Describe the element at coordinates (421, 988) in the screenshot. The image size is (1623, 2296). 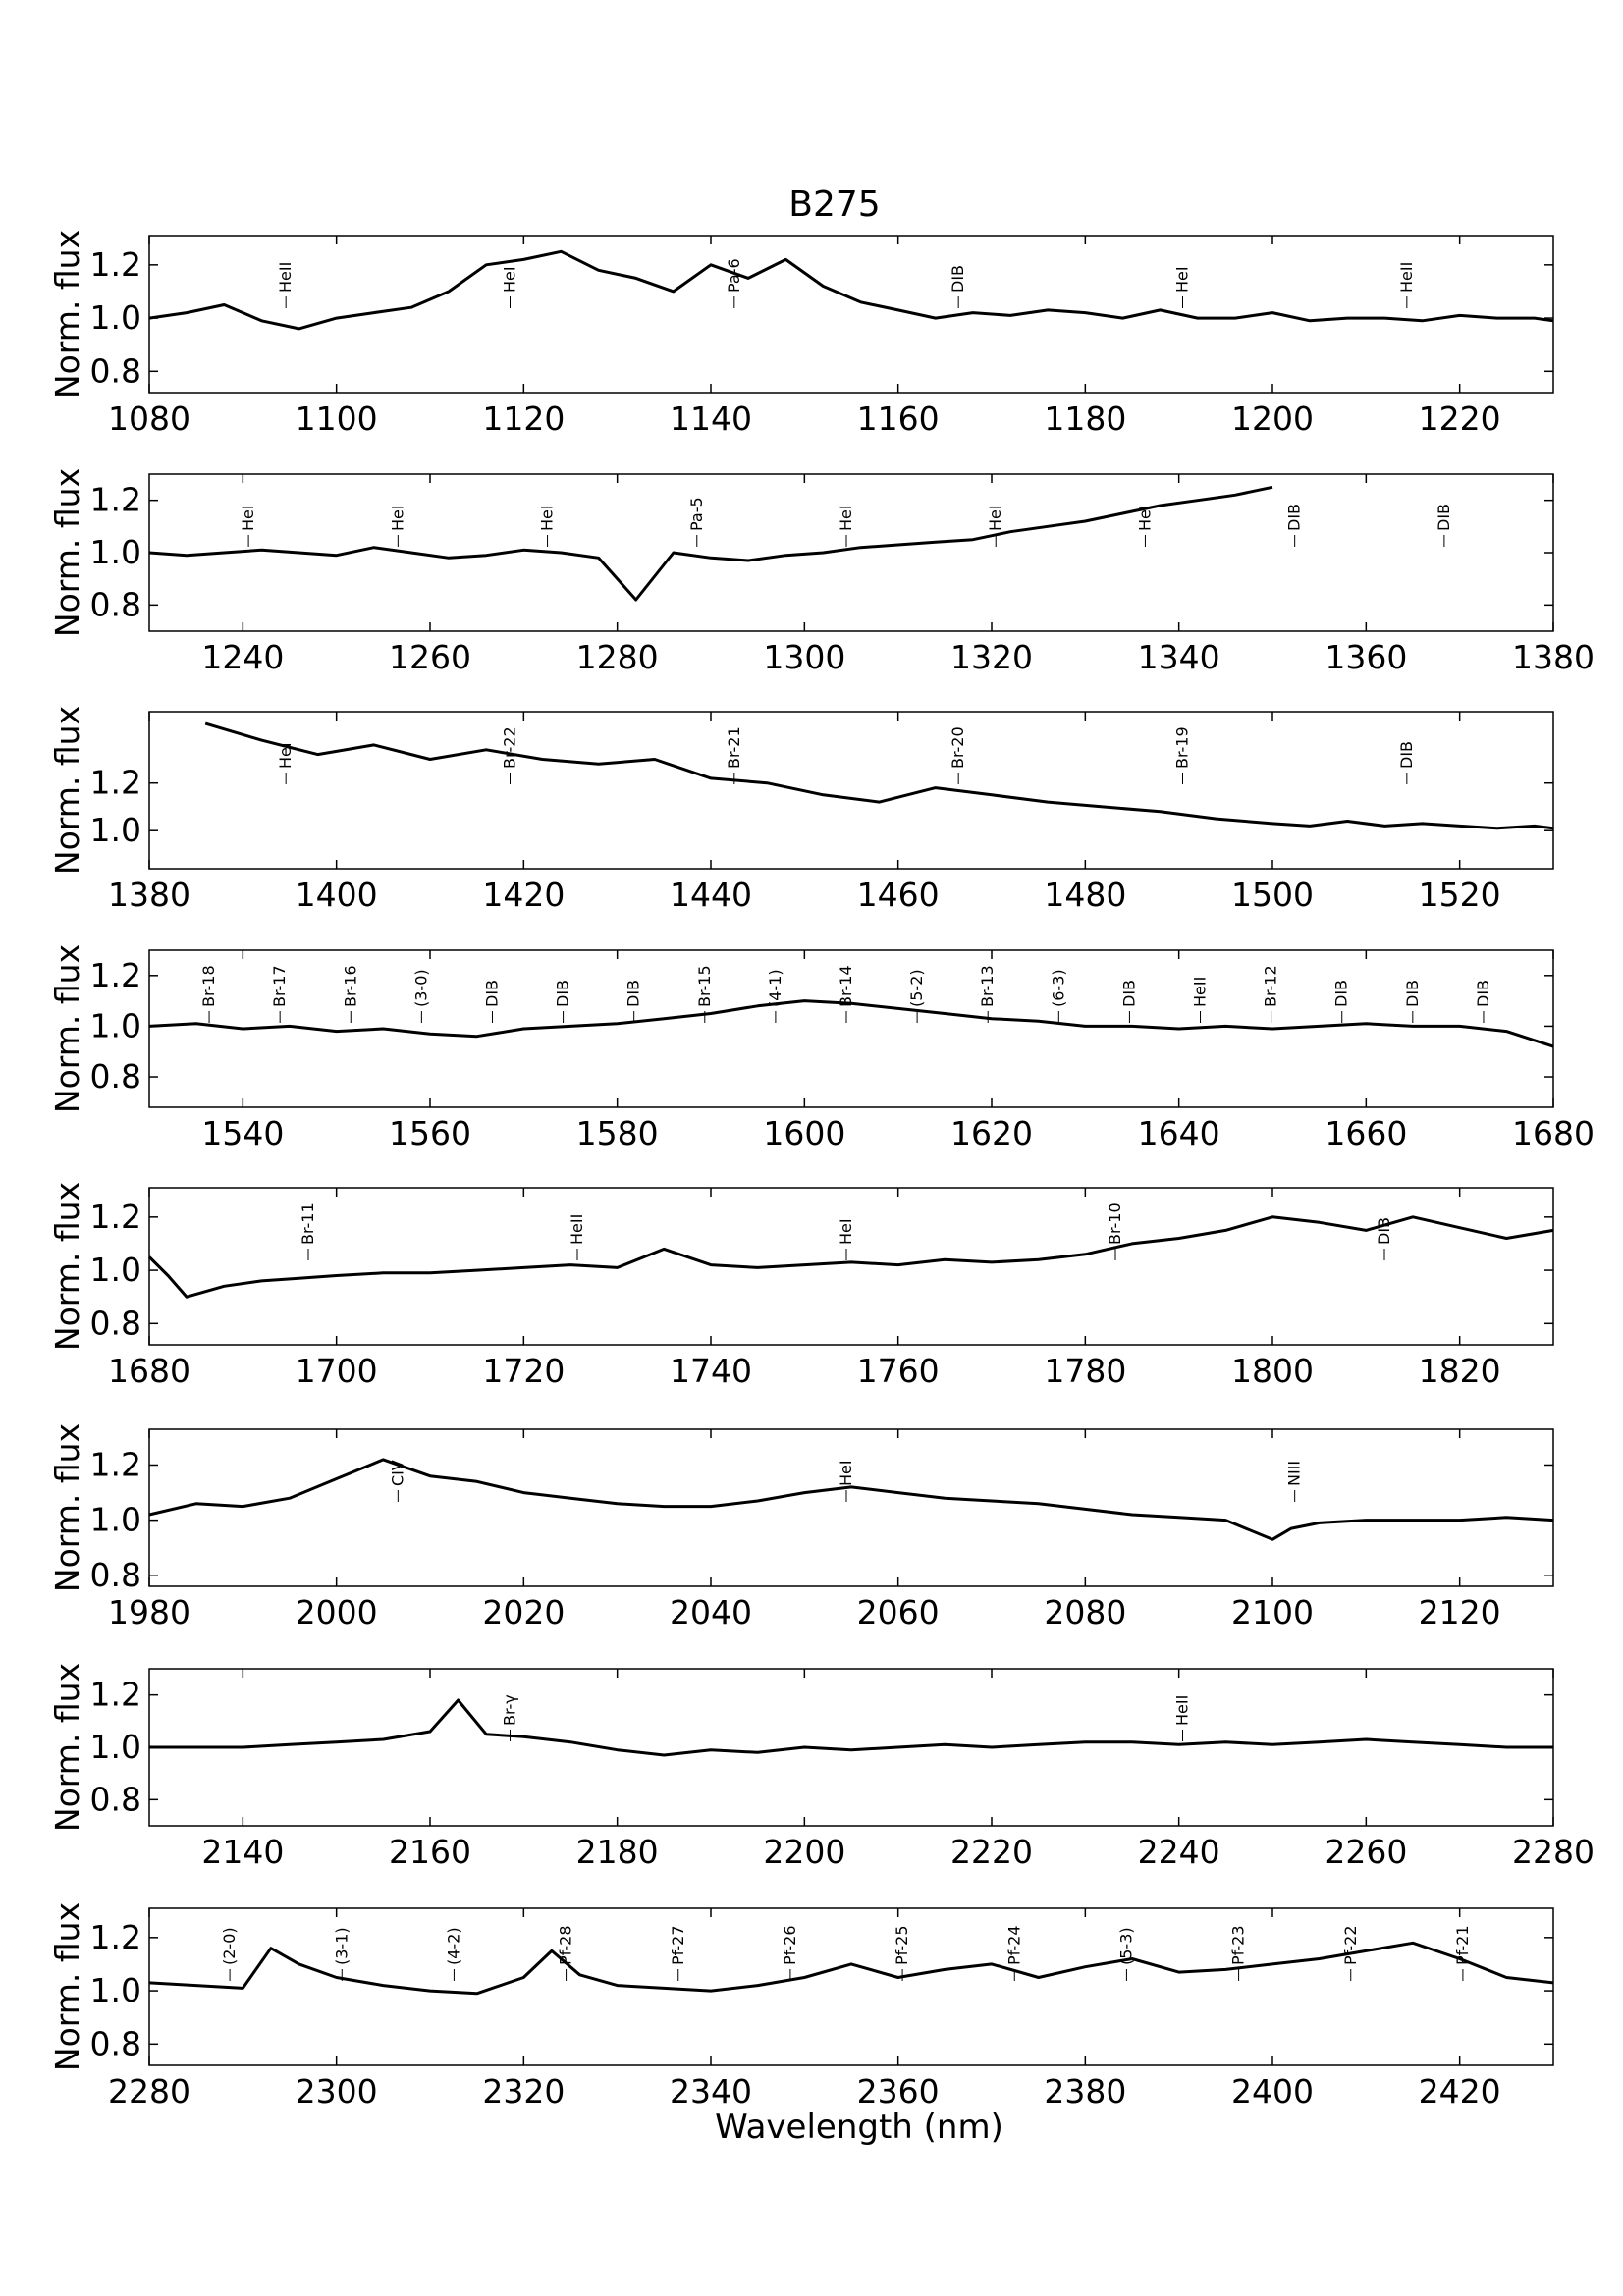
I see `line-annotation: (3-0)` at that location.